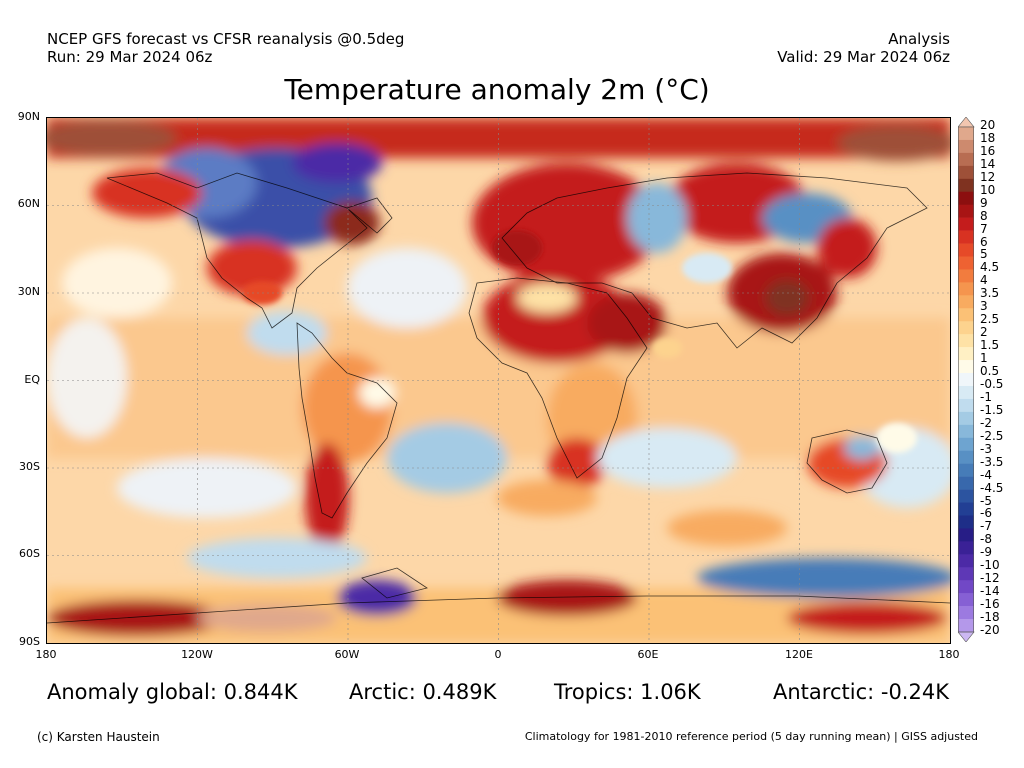 The height and width of the screenshot is (768, 1024). What do you see at coordinates (986, 513) in the screenshot?
I see `colorbar-tick-label: -6` at bounding box center [986, 513].